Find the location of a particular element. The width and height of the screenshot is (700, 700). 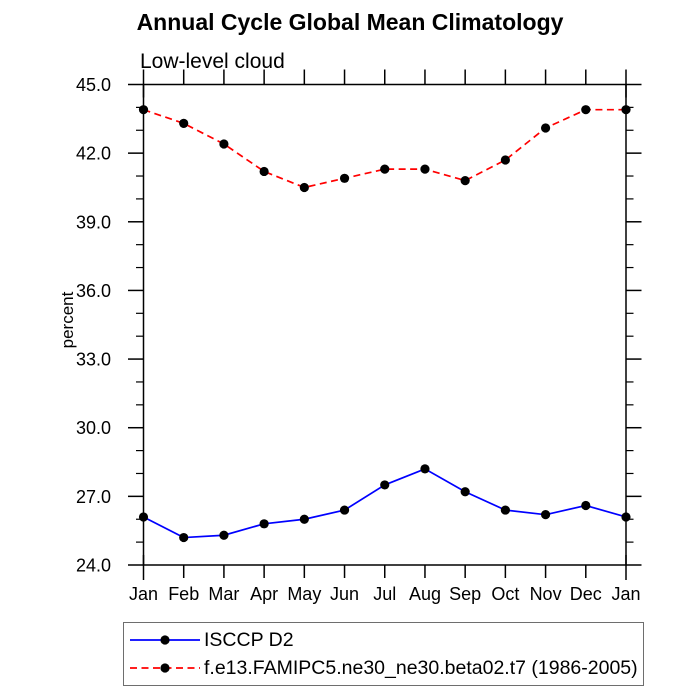

x-tick-label: Jul is located at coordinates (384, 594).